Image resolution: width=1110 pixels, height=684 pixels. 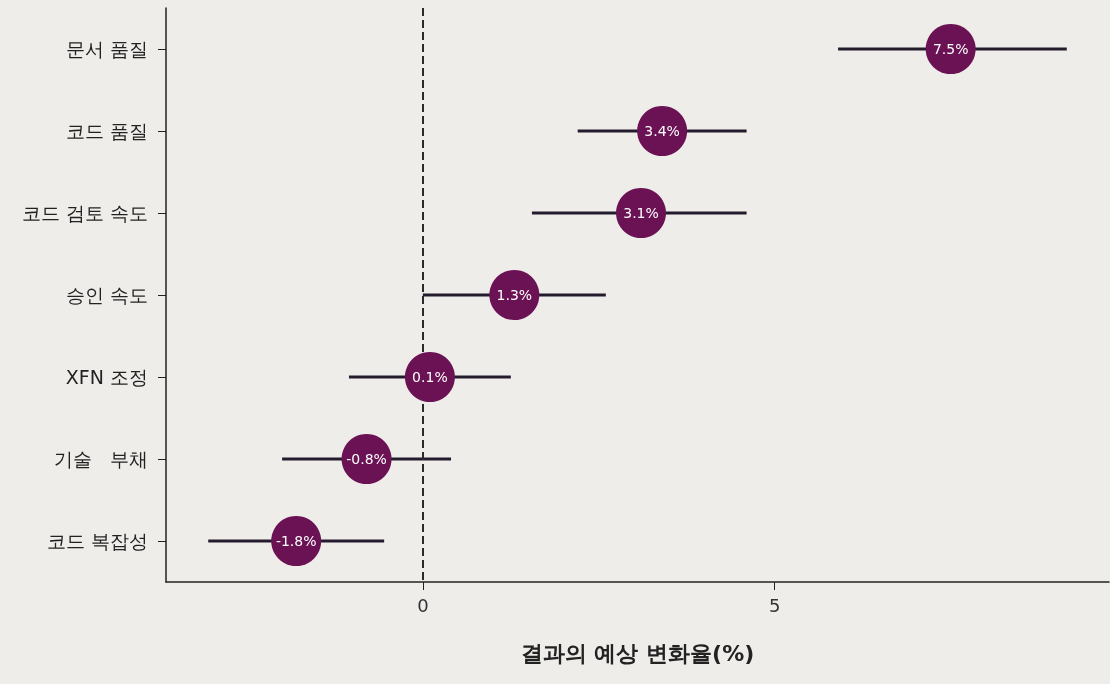 I want to click on y-tick-label: 기술 부채, so click(x=100, y=459).